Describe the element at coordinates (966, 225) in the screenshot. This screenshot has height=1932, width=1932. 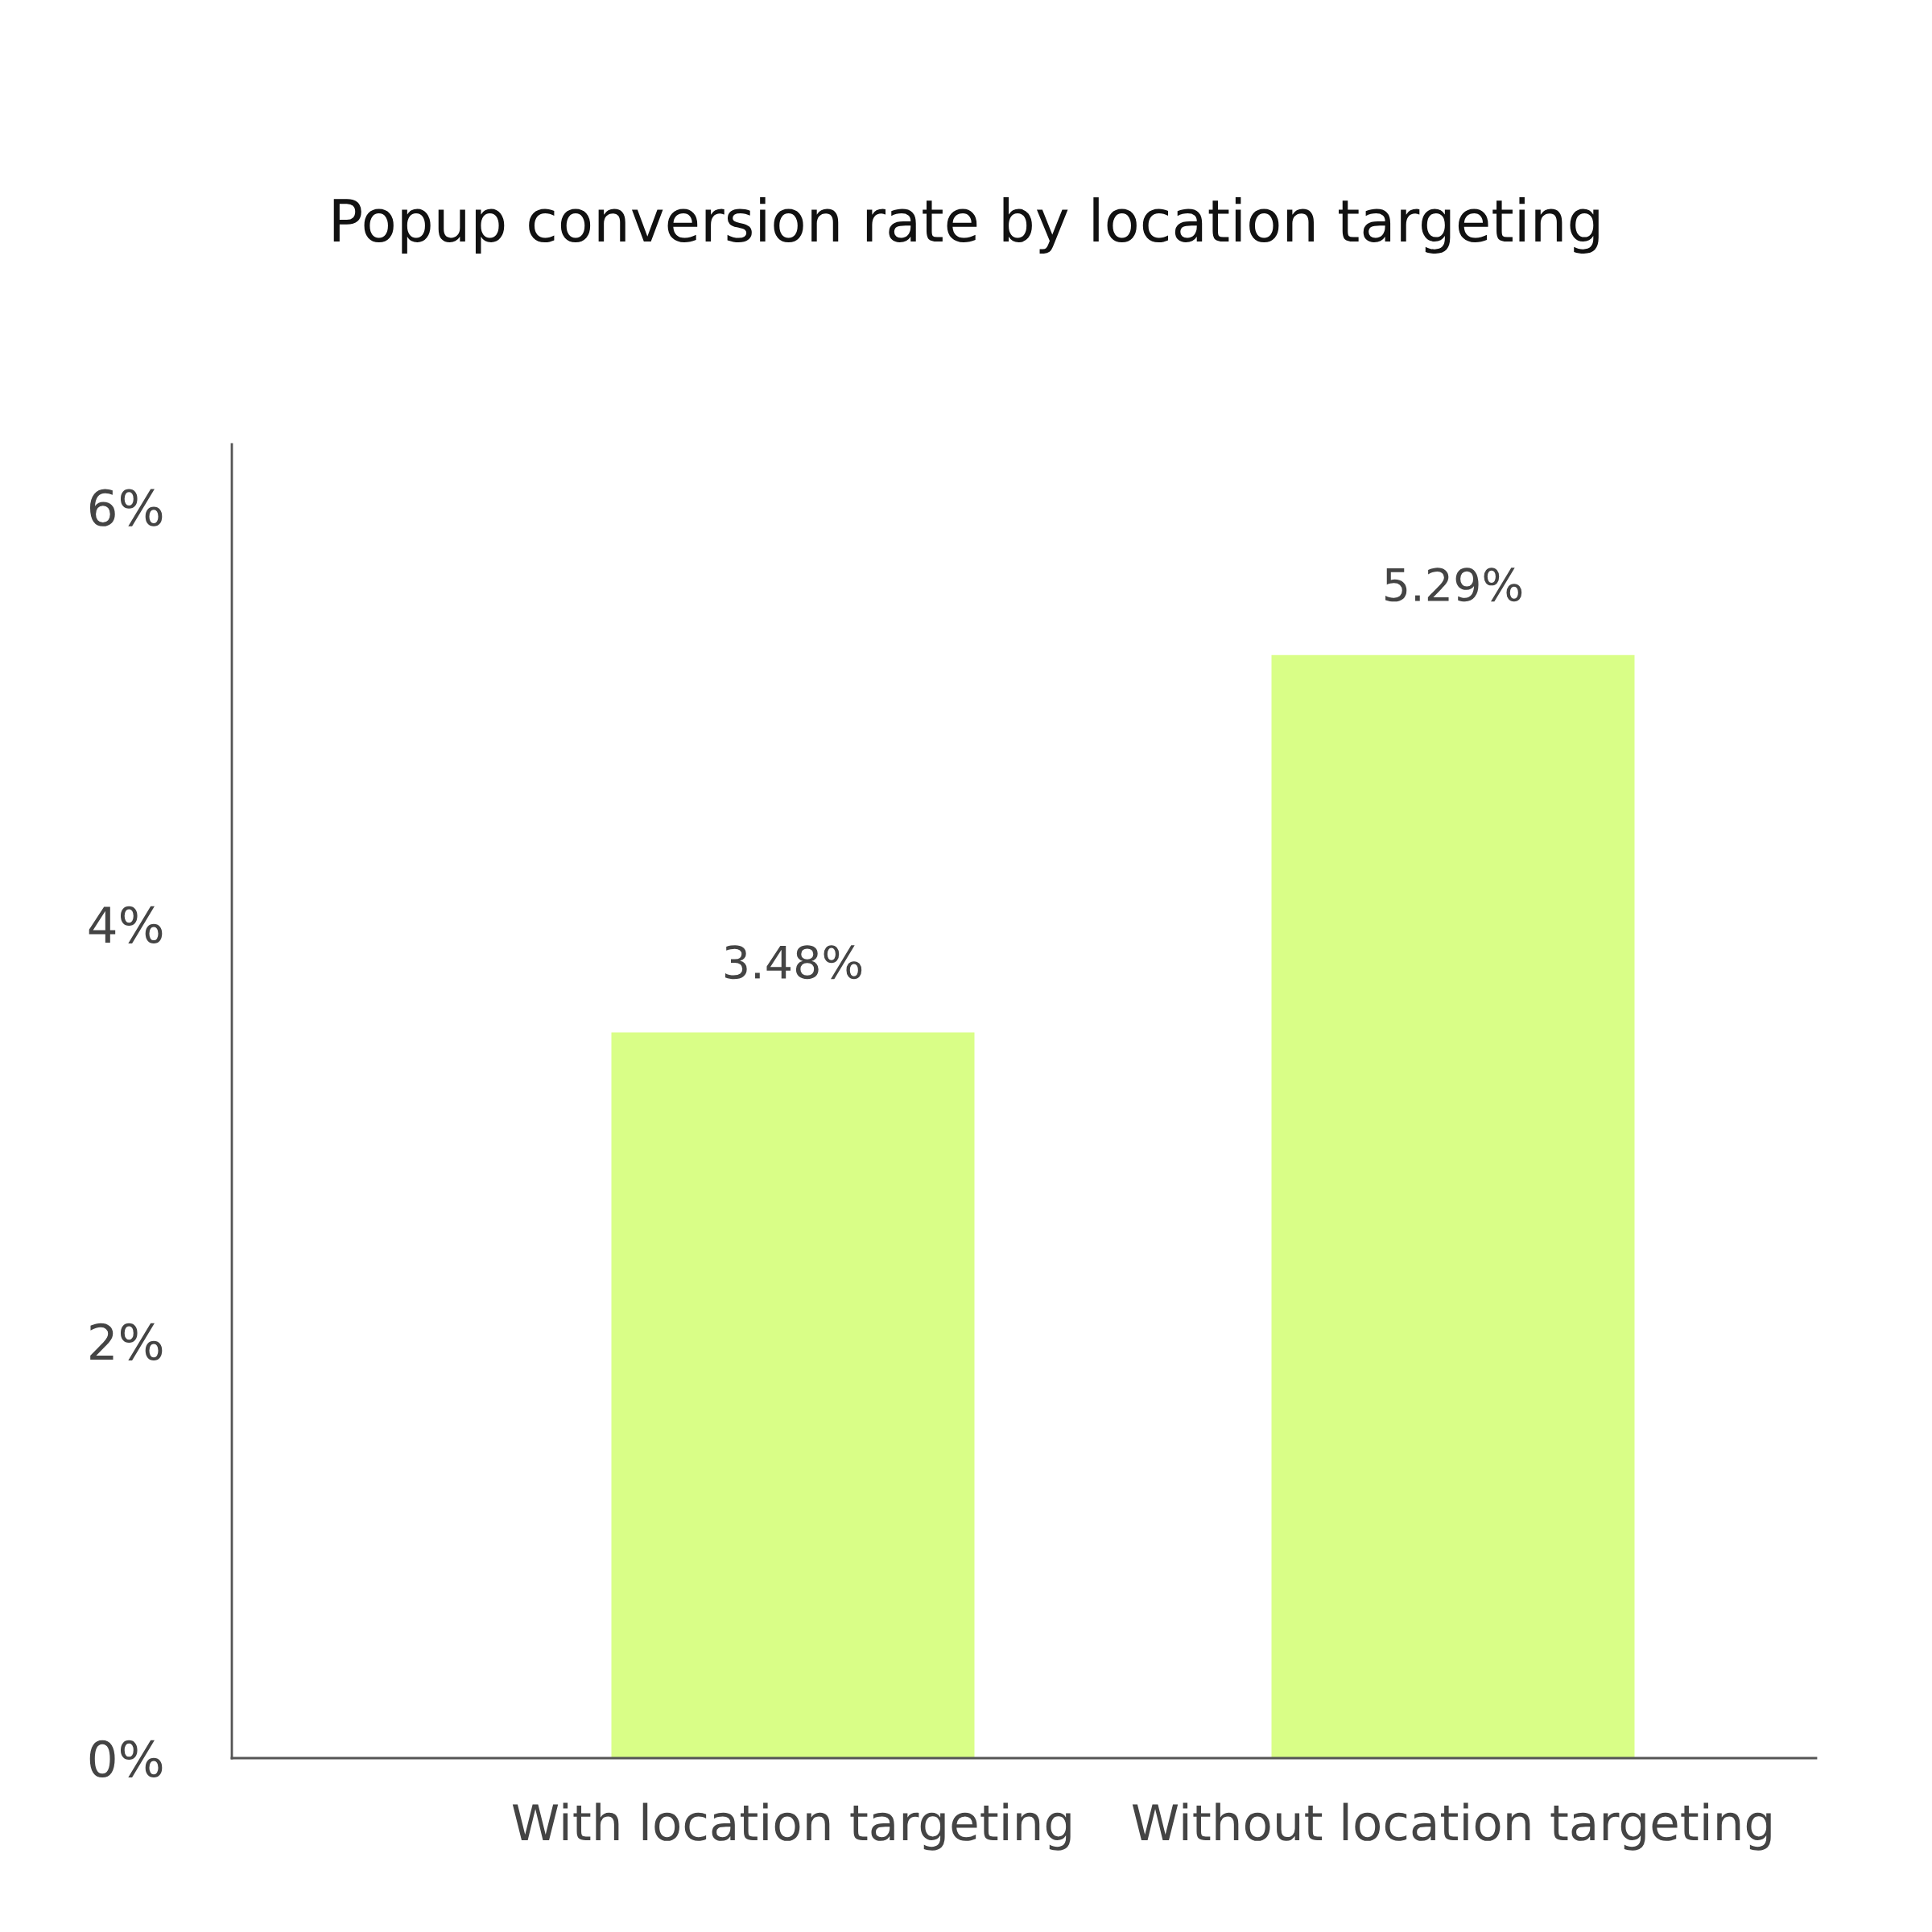
I see `chart-title: Popup conversion rate by location targeting` at that location.